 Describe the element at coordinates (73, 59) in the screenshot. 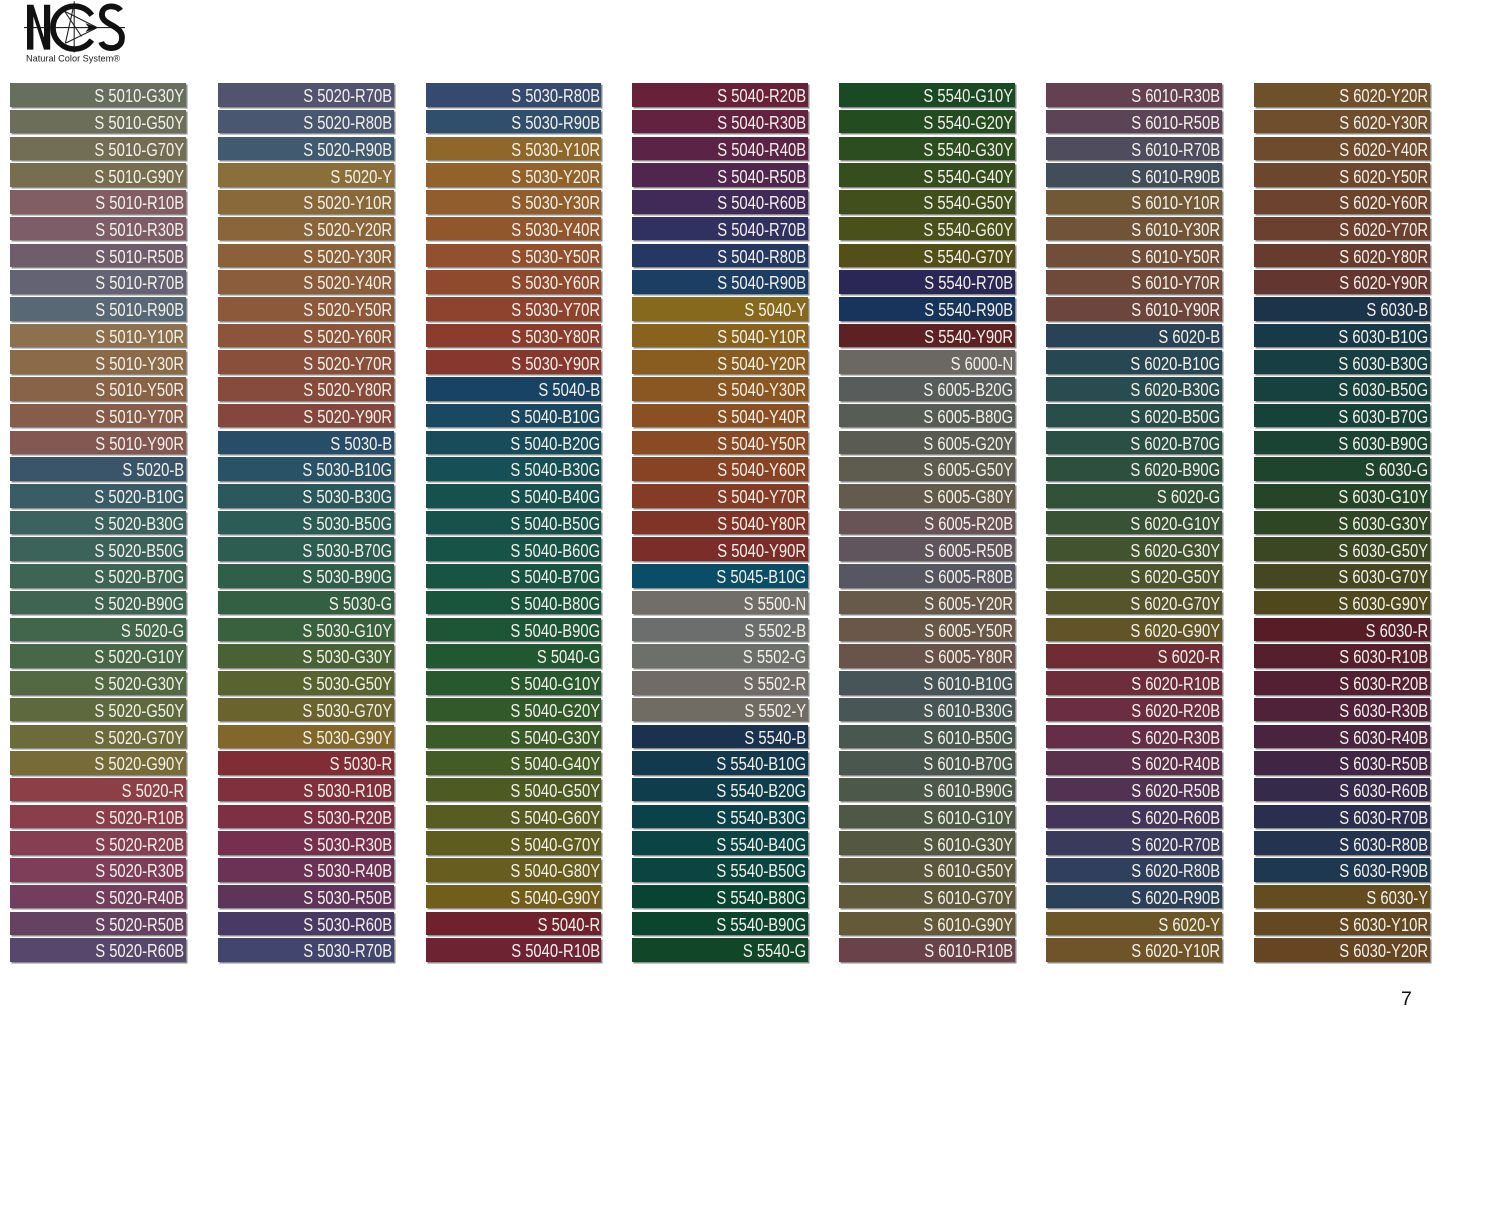

I see `svg-text: Natural Color System®` at that location.